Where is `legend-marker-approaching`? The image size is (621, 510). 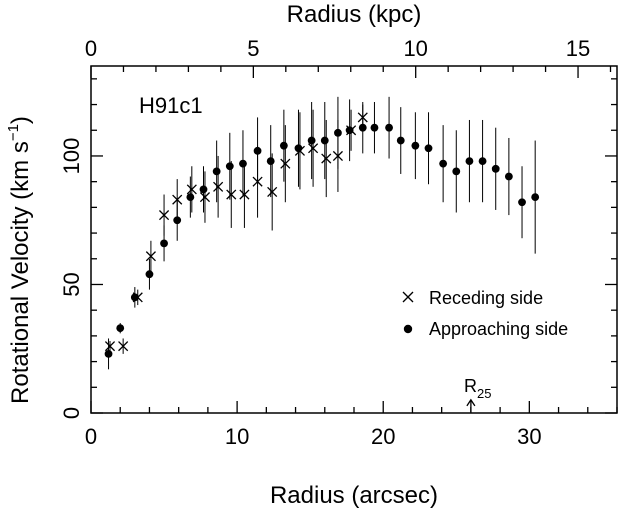
legend-marker-approaching is located at coordinates (408, 329).